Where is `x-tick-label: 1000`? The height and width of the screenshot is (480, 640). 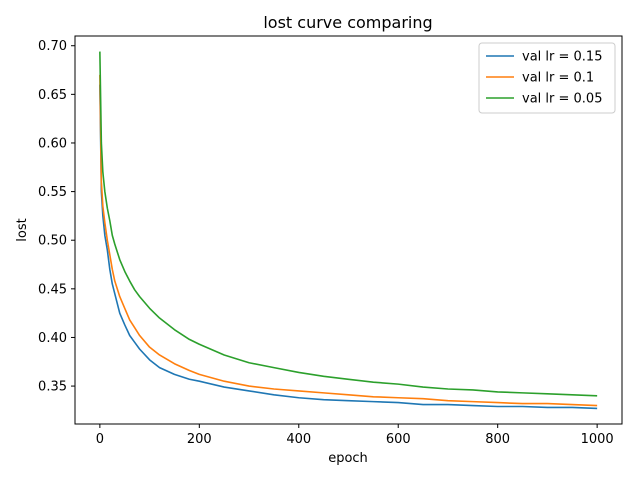
x-tick-label: 1000 is located at coordinates (597, 439).